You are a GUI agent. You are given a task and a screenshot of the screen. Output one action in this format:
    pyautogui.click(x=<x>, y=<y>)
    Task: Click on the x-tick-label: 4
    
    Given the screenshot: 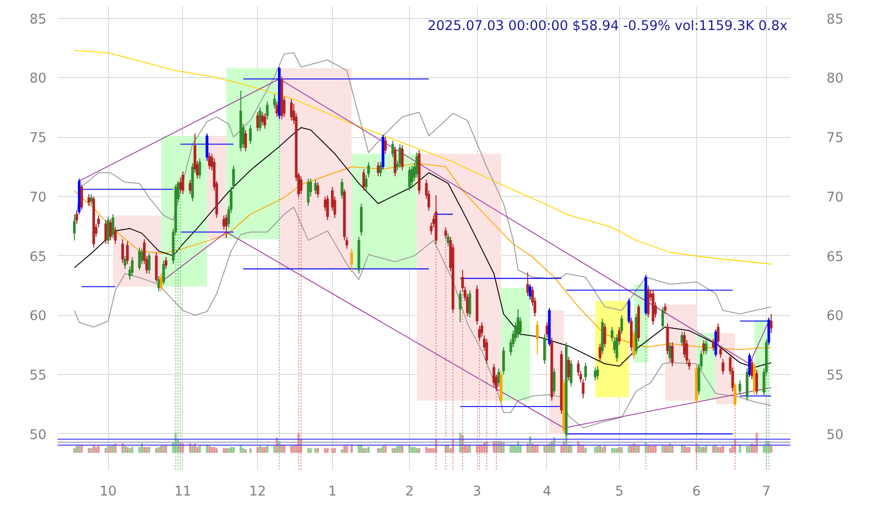 What is the action you would take?
    pyautogui.click(x=547, y=492)
    